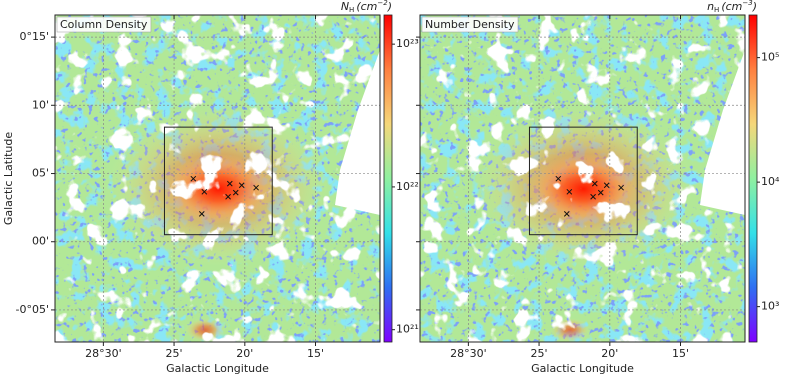 The image size is (789, 378). Describe the element at coordinates (710, 6) in the screenshot. I see `label-symbol: n` at that location.